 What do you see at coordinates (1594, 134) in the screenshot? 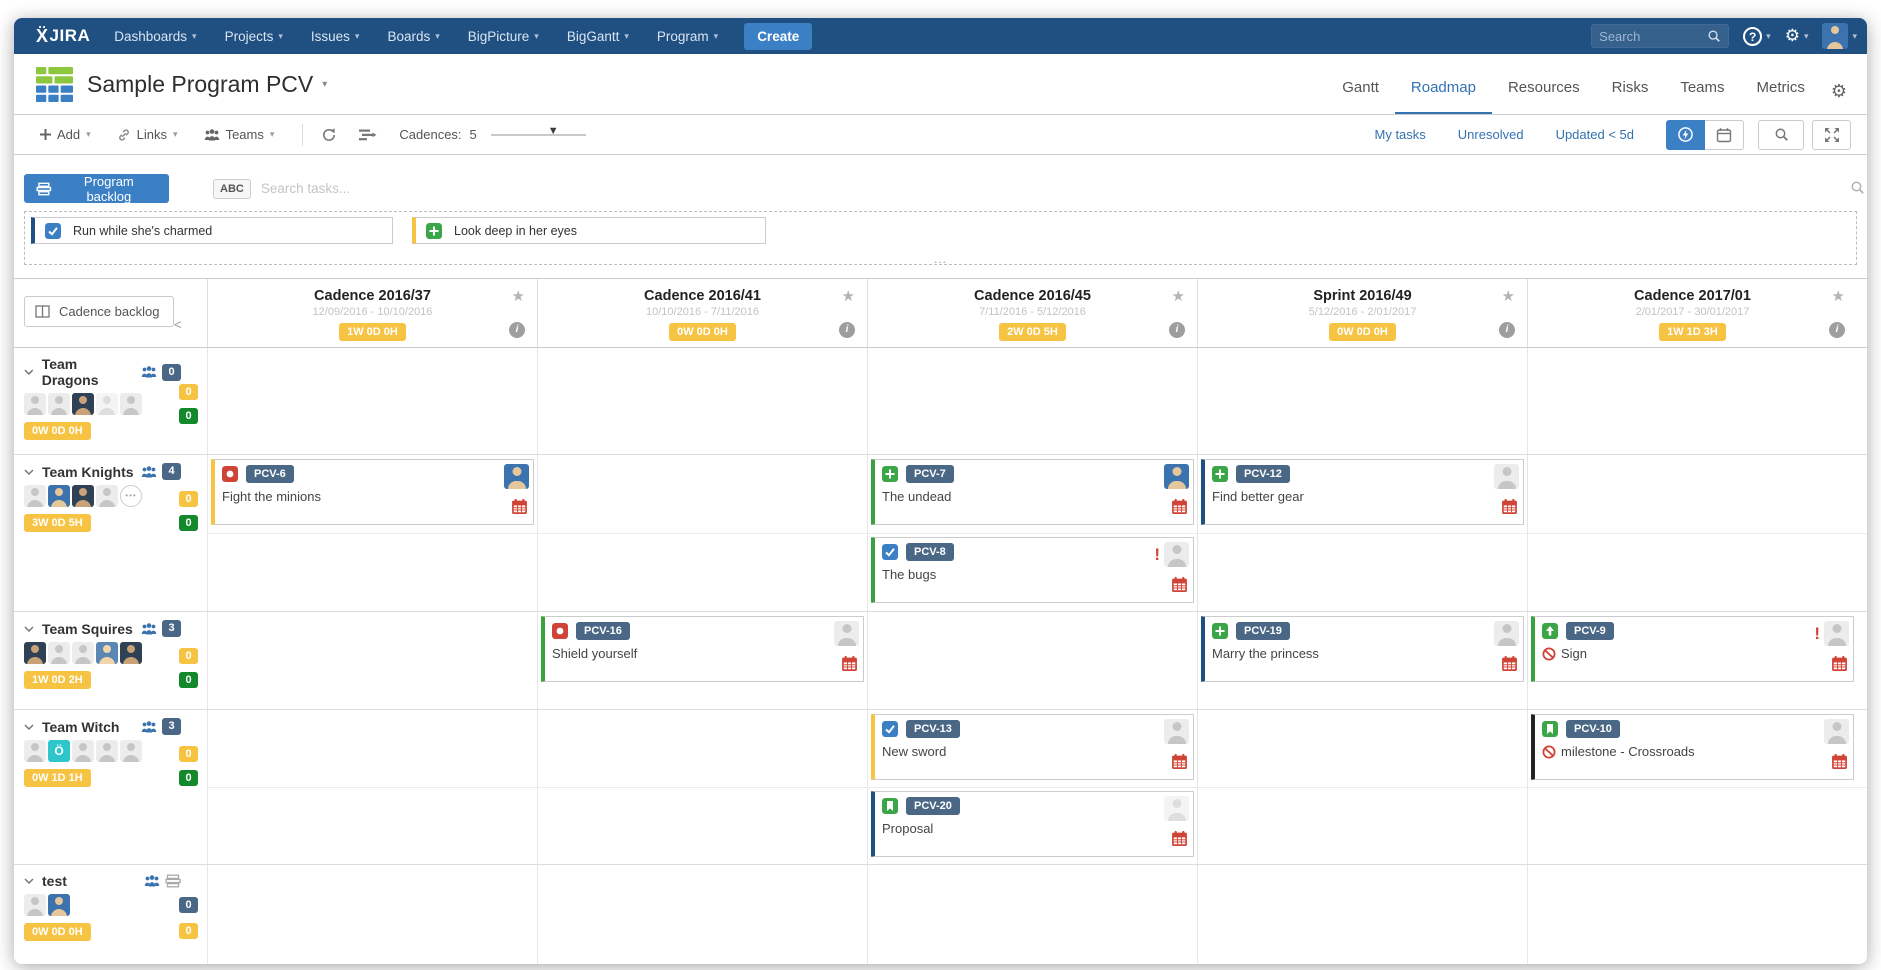
I see `filter-updated: Updated < 5d` at bounding box center [1594, 134].